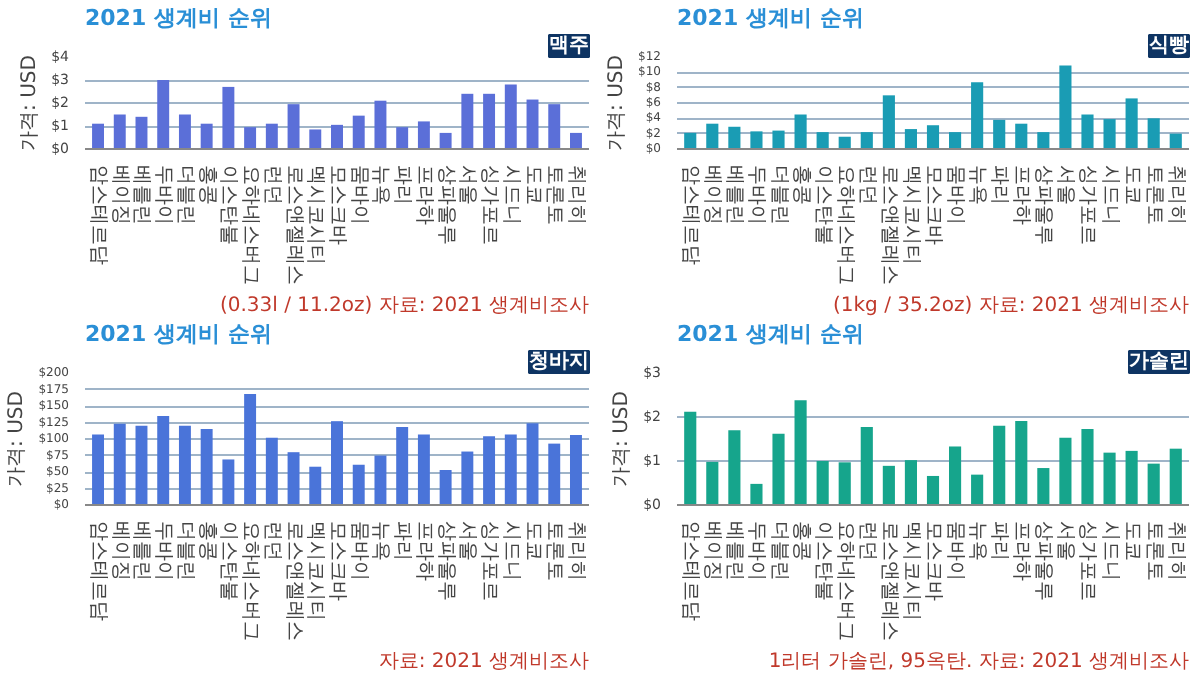 The image size is (1200, 674). What do you see at coordinates (569, 46) in the screenshot?
I see `chart-subtitle: 맥주` at bounding box center [569, 46].